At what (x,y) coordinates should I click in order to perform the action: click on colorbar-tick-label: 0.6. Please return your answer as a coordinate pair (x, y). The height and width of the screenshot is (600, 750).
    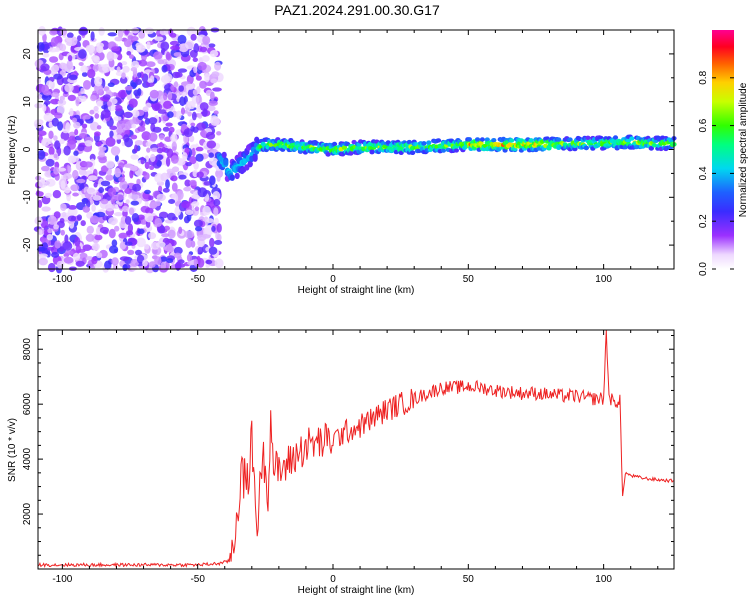
    Looking at the image, I should click on (703, 125).